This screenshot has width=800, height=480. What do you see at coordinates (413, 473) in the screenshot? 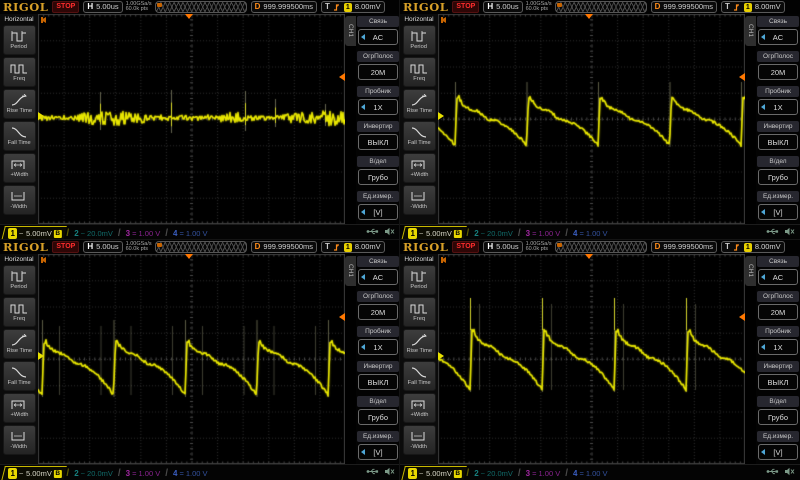
I see `channel-1-badge: 1` at bounding box center [413, 473].